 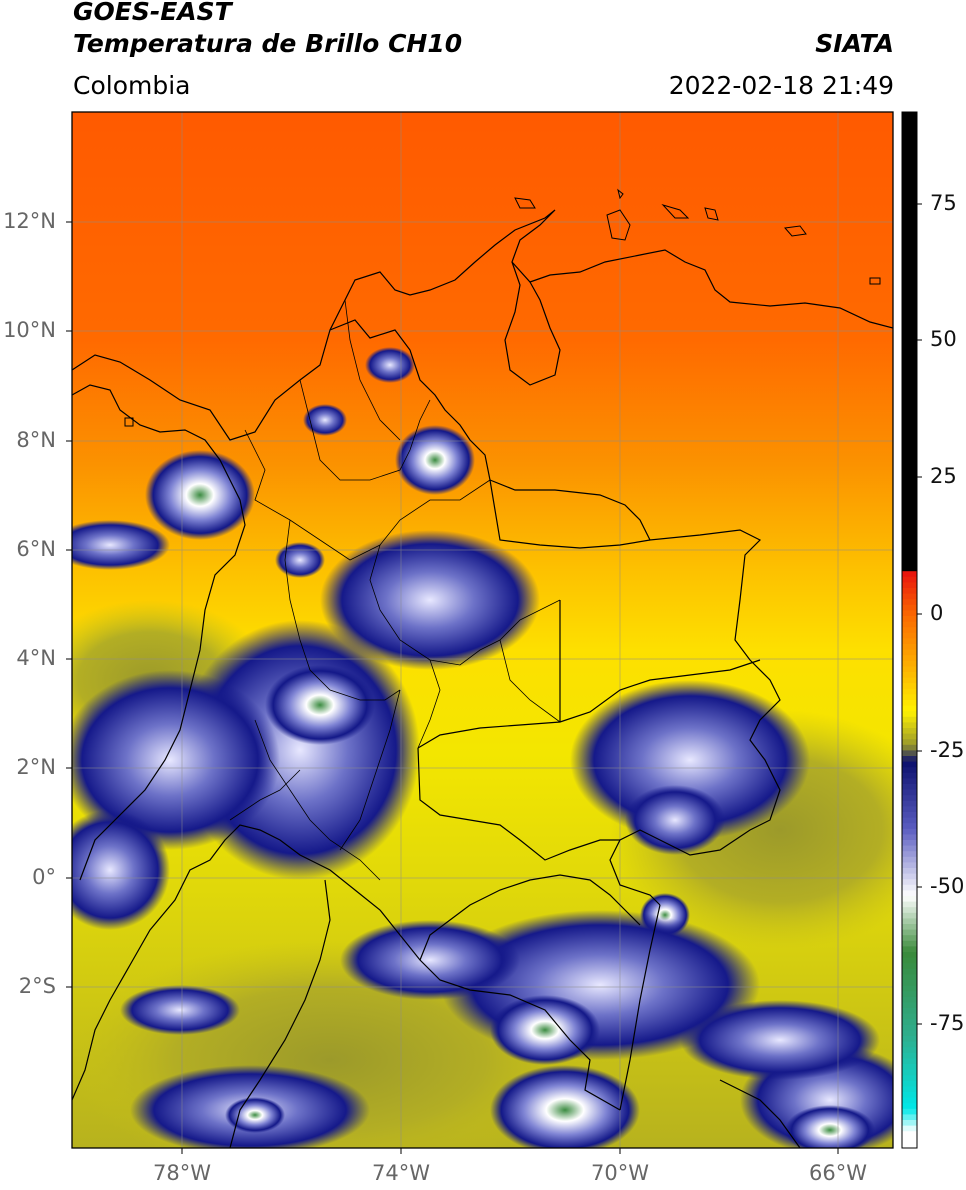 I want to click on colorbar-label-0: 0, so click(x=937, y=613).